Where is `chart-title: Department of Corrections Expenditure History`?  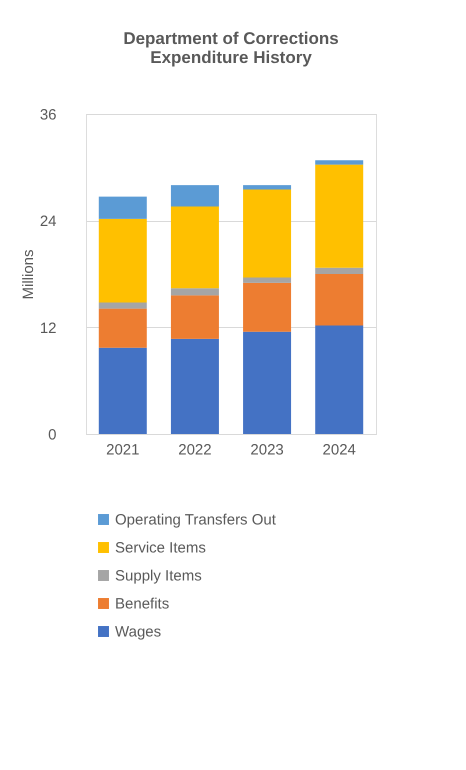
chart-title: Department of Corrections Expenditure History is located at coordinates (231, 48).